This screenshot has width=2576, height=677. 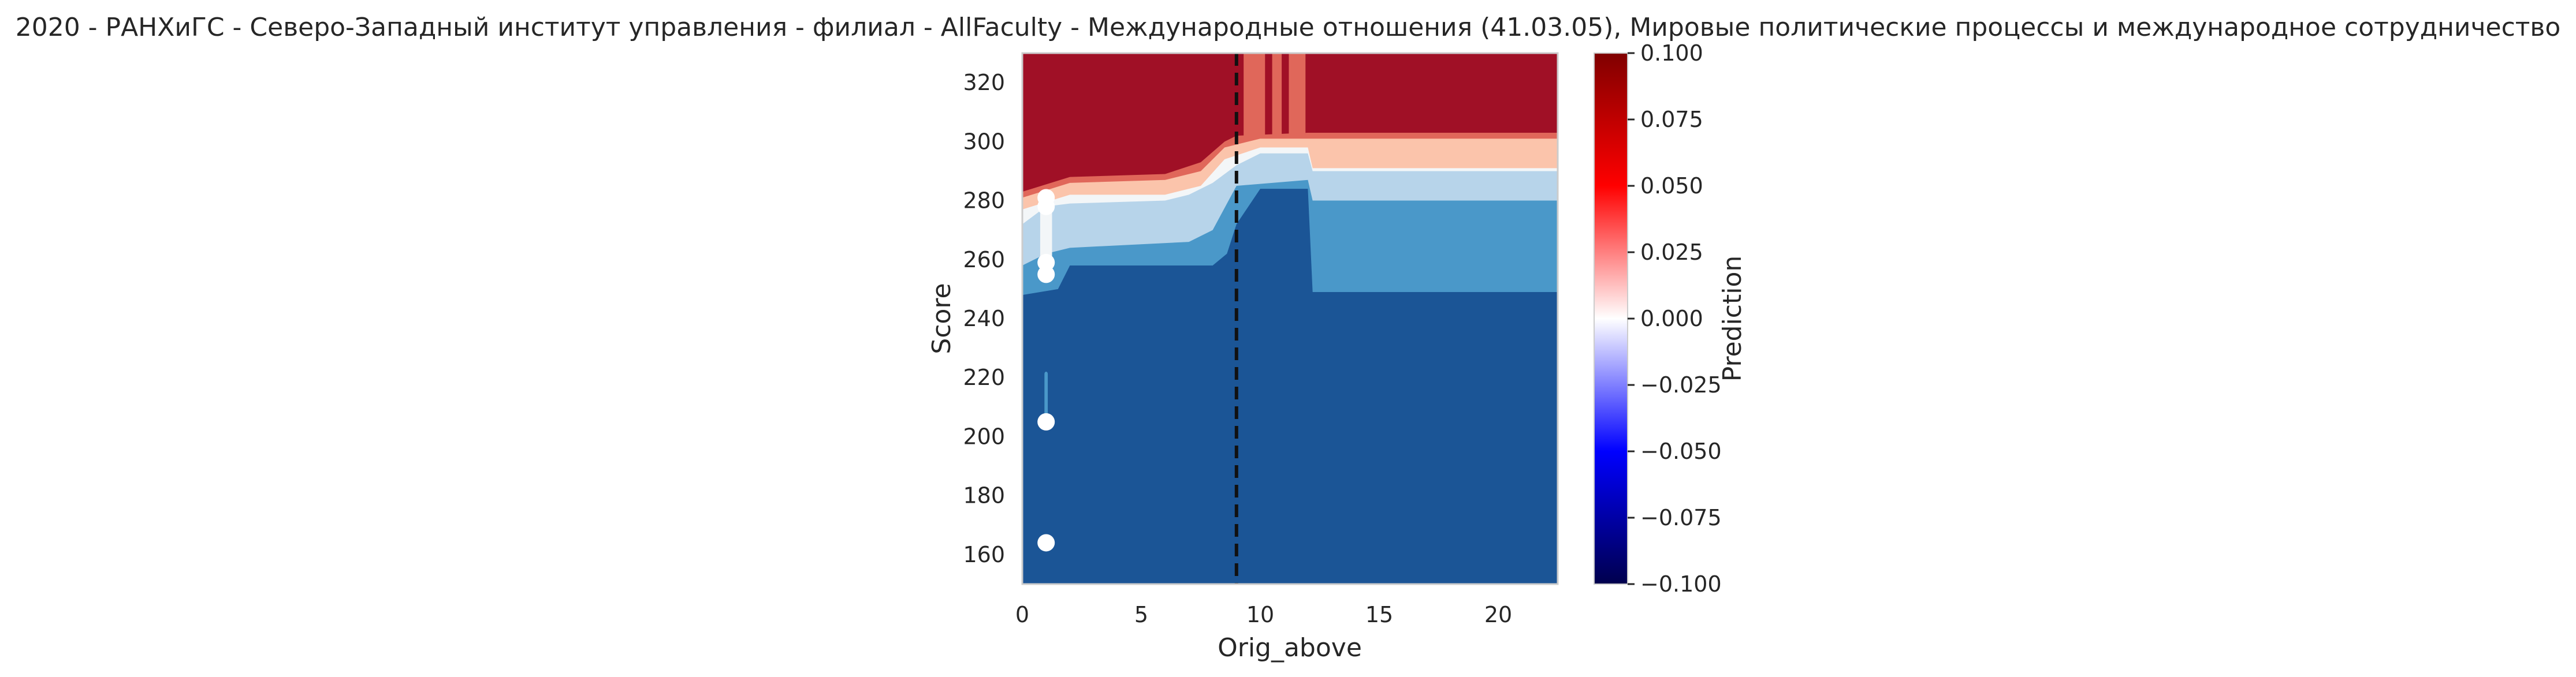 What do you see at coordinates (984, 259) in the screenshot?
I see `y-tick-label: 260` at bounding box center [984, 259].